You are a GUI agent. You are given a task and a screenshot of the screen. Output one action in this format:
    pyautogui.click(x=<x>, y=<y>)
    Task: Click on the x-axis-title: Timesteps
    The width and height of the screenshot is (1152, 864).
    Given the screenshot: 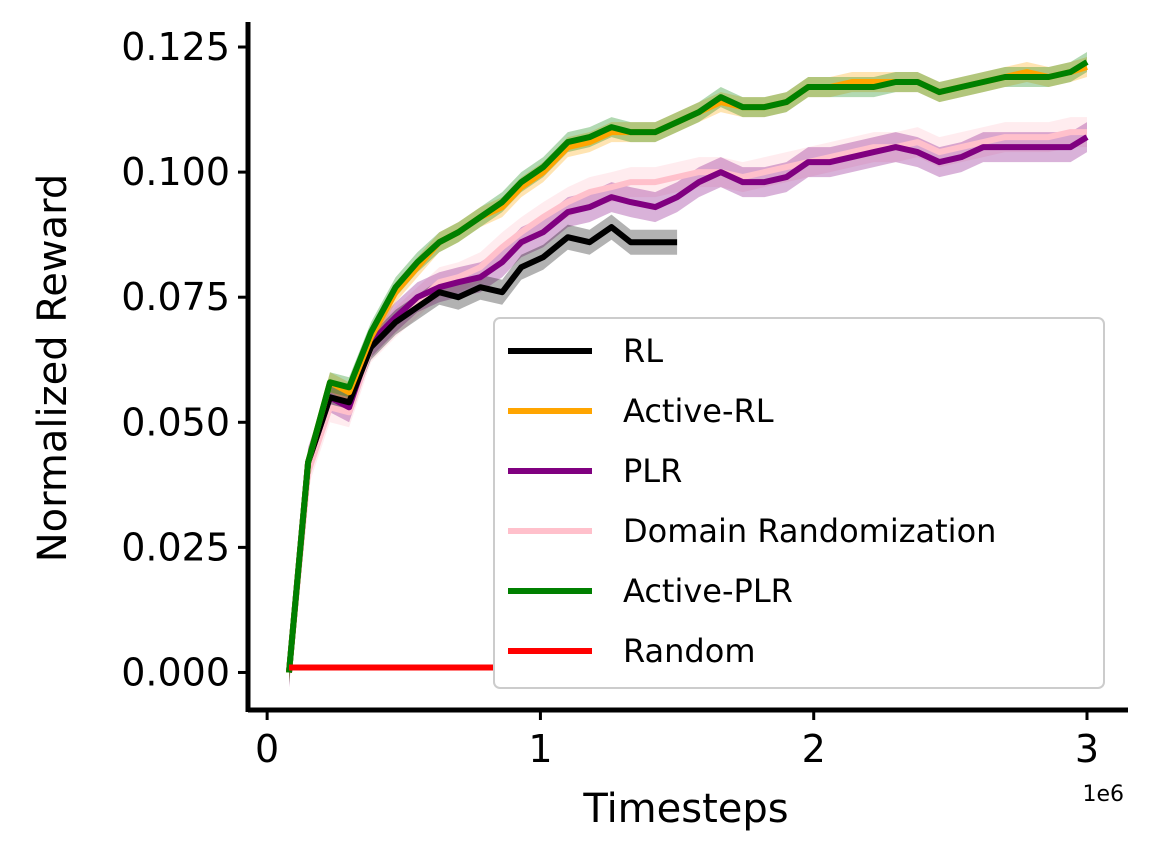 What is the action you would take?
    pyautogui.click(x=685, y=809)
    